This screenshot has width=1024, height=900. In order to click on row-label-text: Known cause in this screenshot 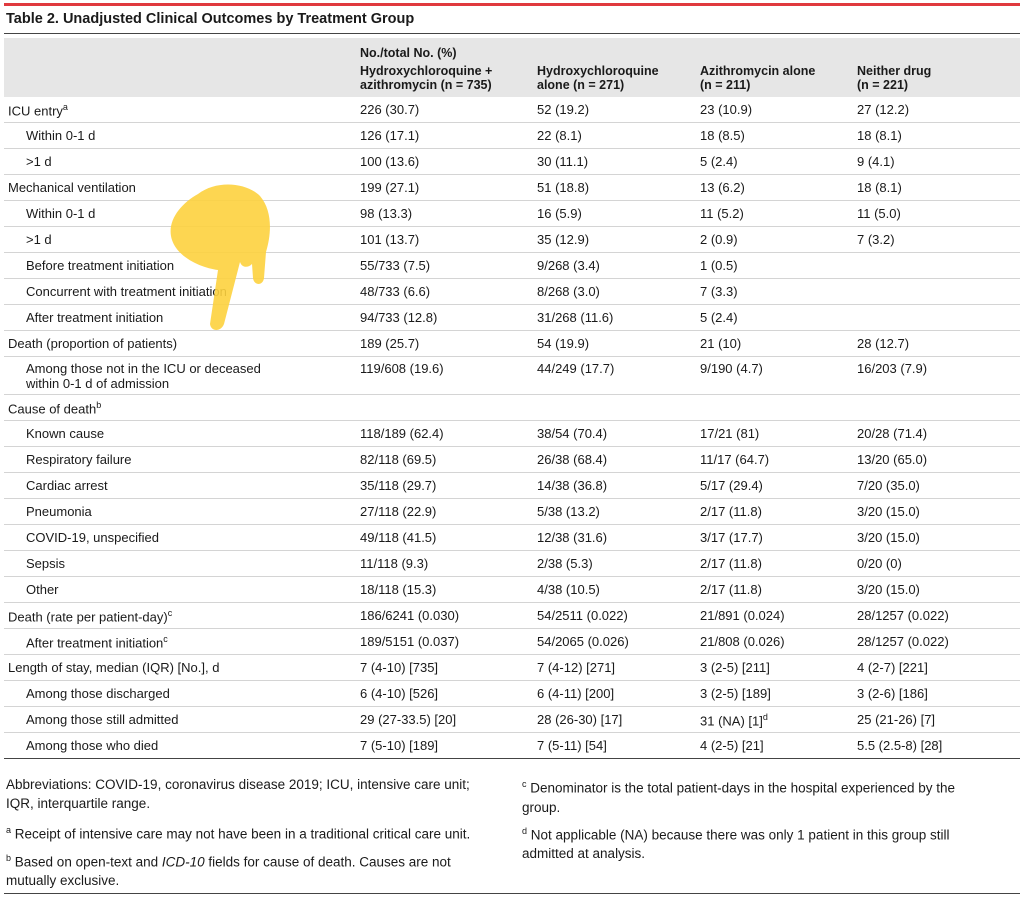, I will do `click(65, 433)`.